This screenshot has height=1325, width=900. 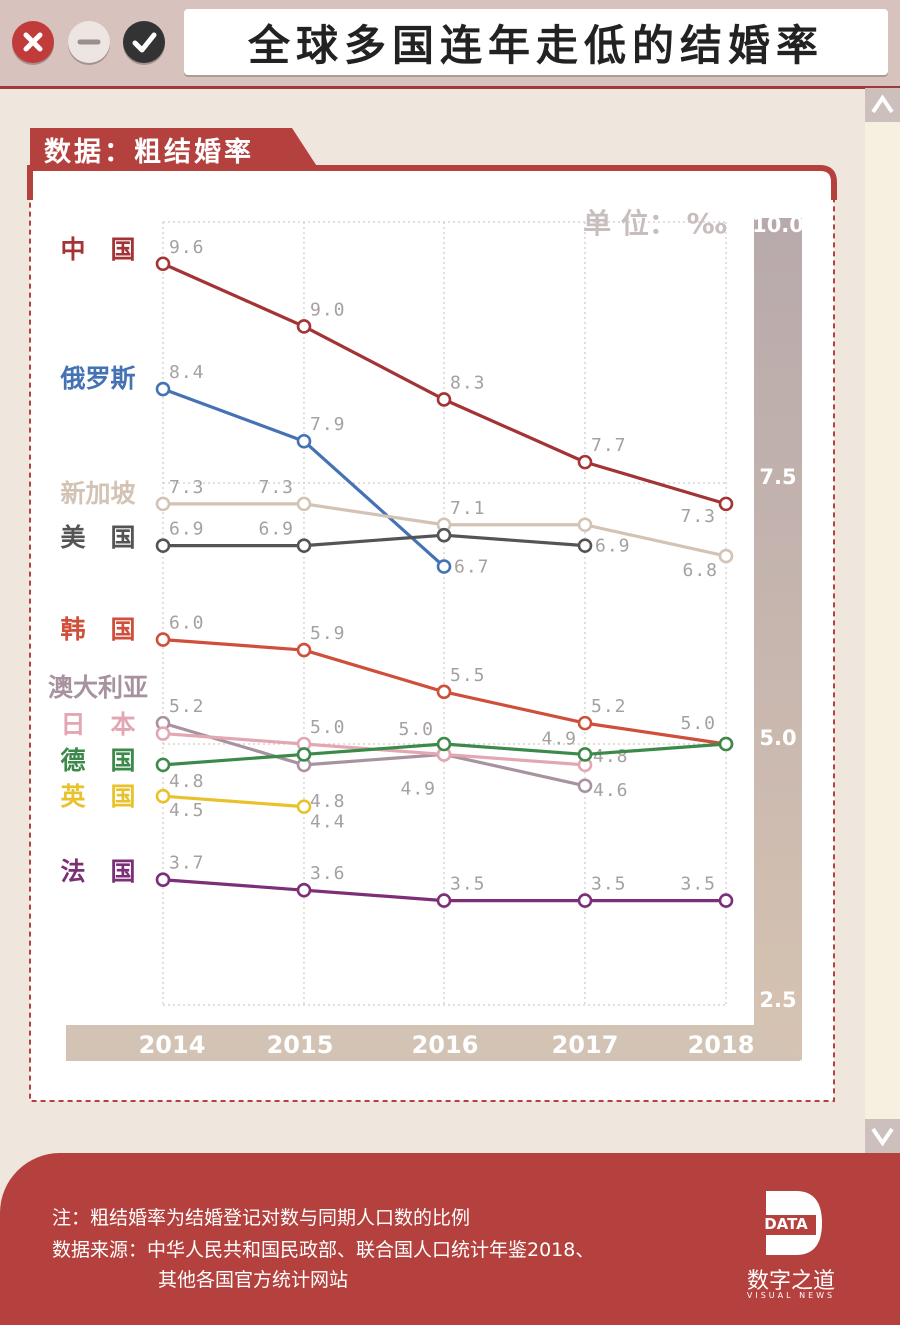 I want to click on y-tick-label: 10.0, so click(x=778, y=225).